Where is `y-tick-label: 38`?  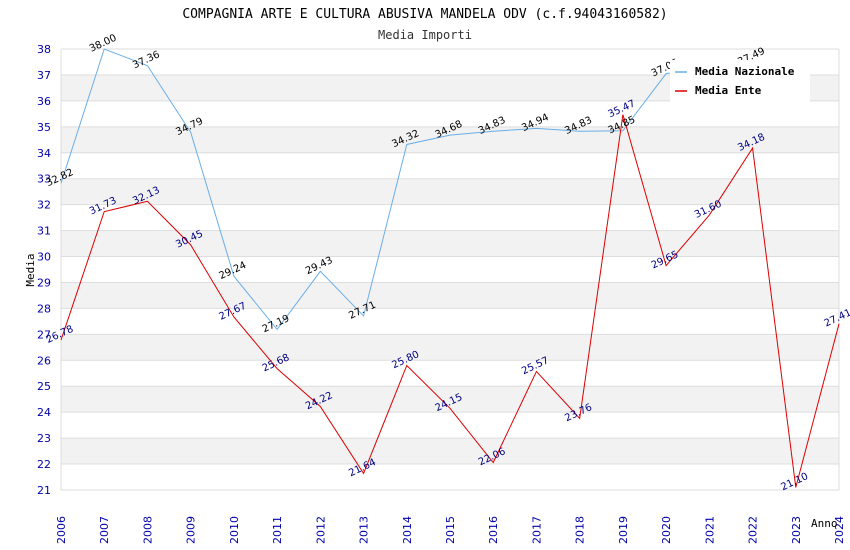
y-tick-label: 38 is located at coordinates (44, 49).